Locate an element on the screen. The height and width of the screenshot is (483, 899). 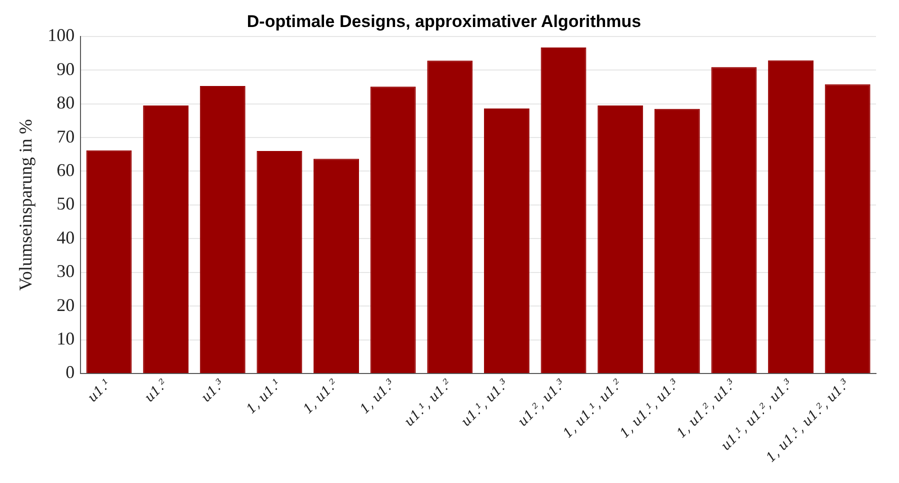
y-tick-label: 100 is located at coordinates (61, 35).